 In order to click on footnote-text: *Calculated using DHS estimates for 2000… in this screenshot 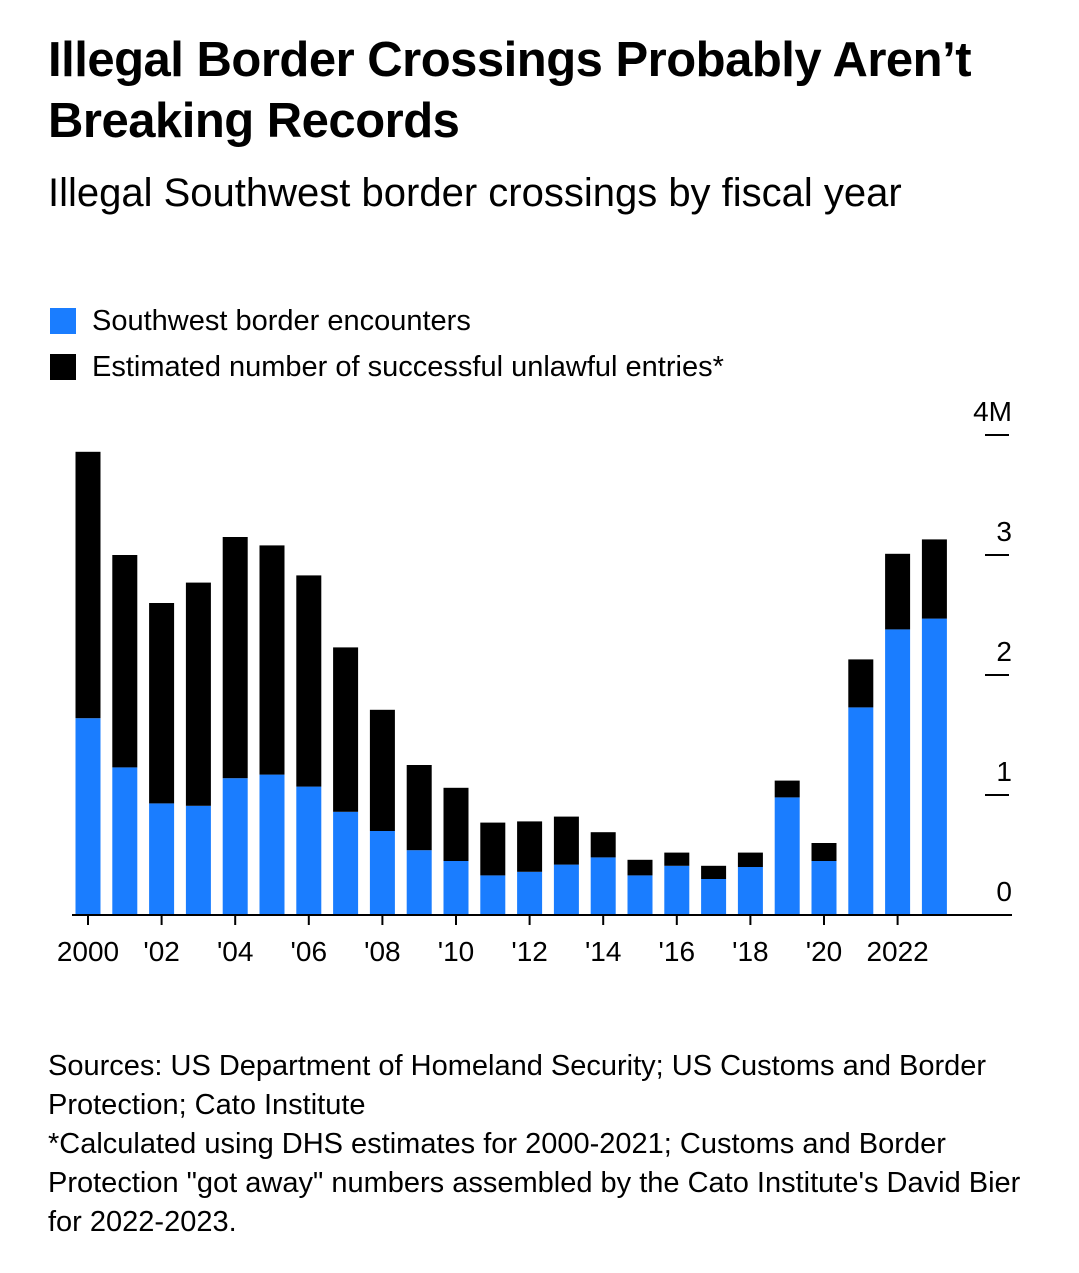, I will do `click(534, 1183)`.